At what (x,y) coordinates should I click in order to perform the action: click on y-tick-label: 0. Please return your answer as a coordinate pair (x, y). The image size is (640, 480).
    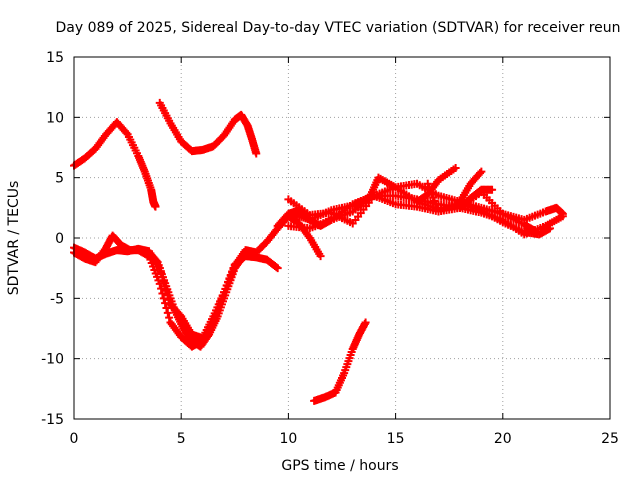
    Looking at the image, I should click on (59, 239).